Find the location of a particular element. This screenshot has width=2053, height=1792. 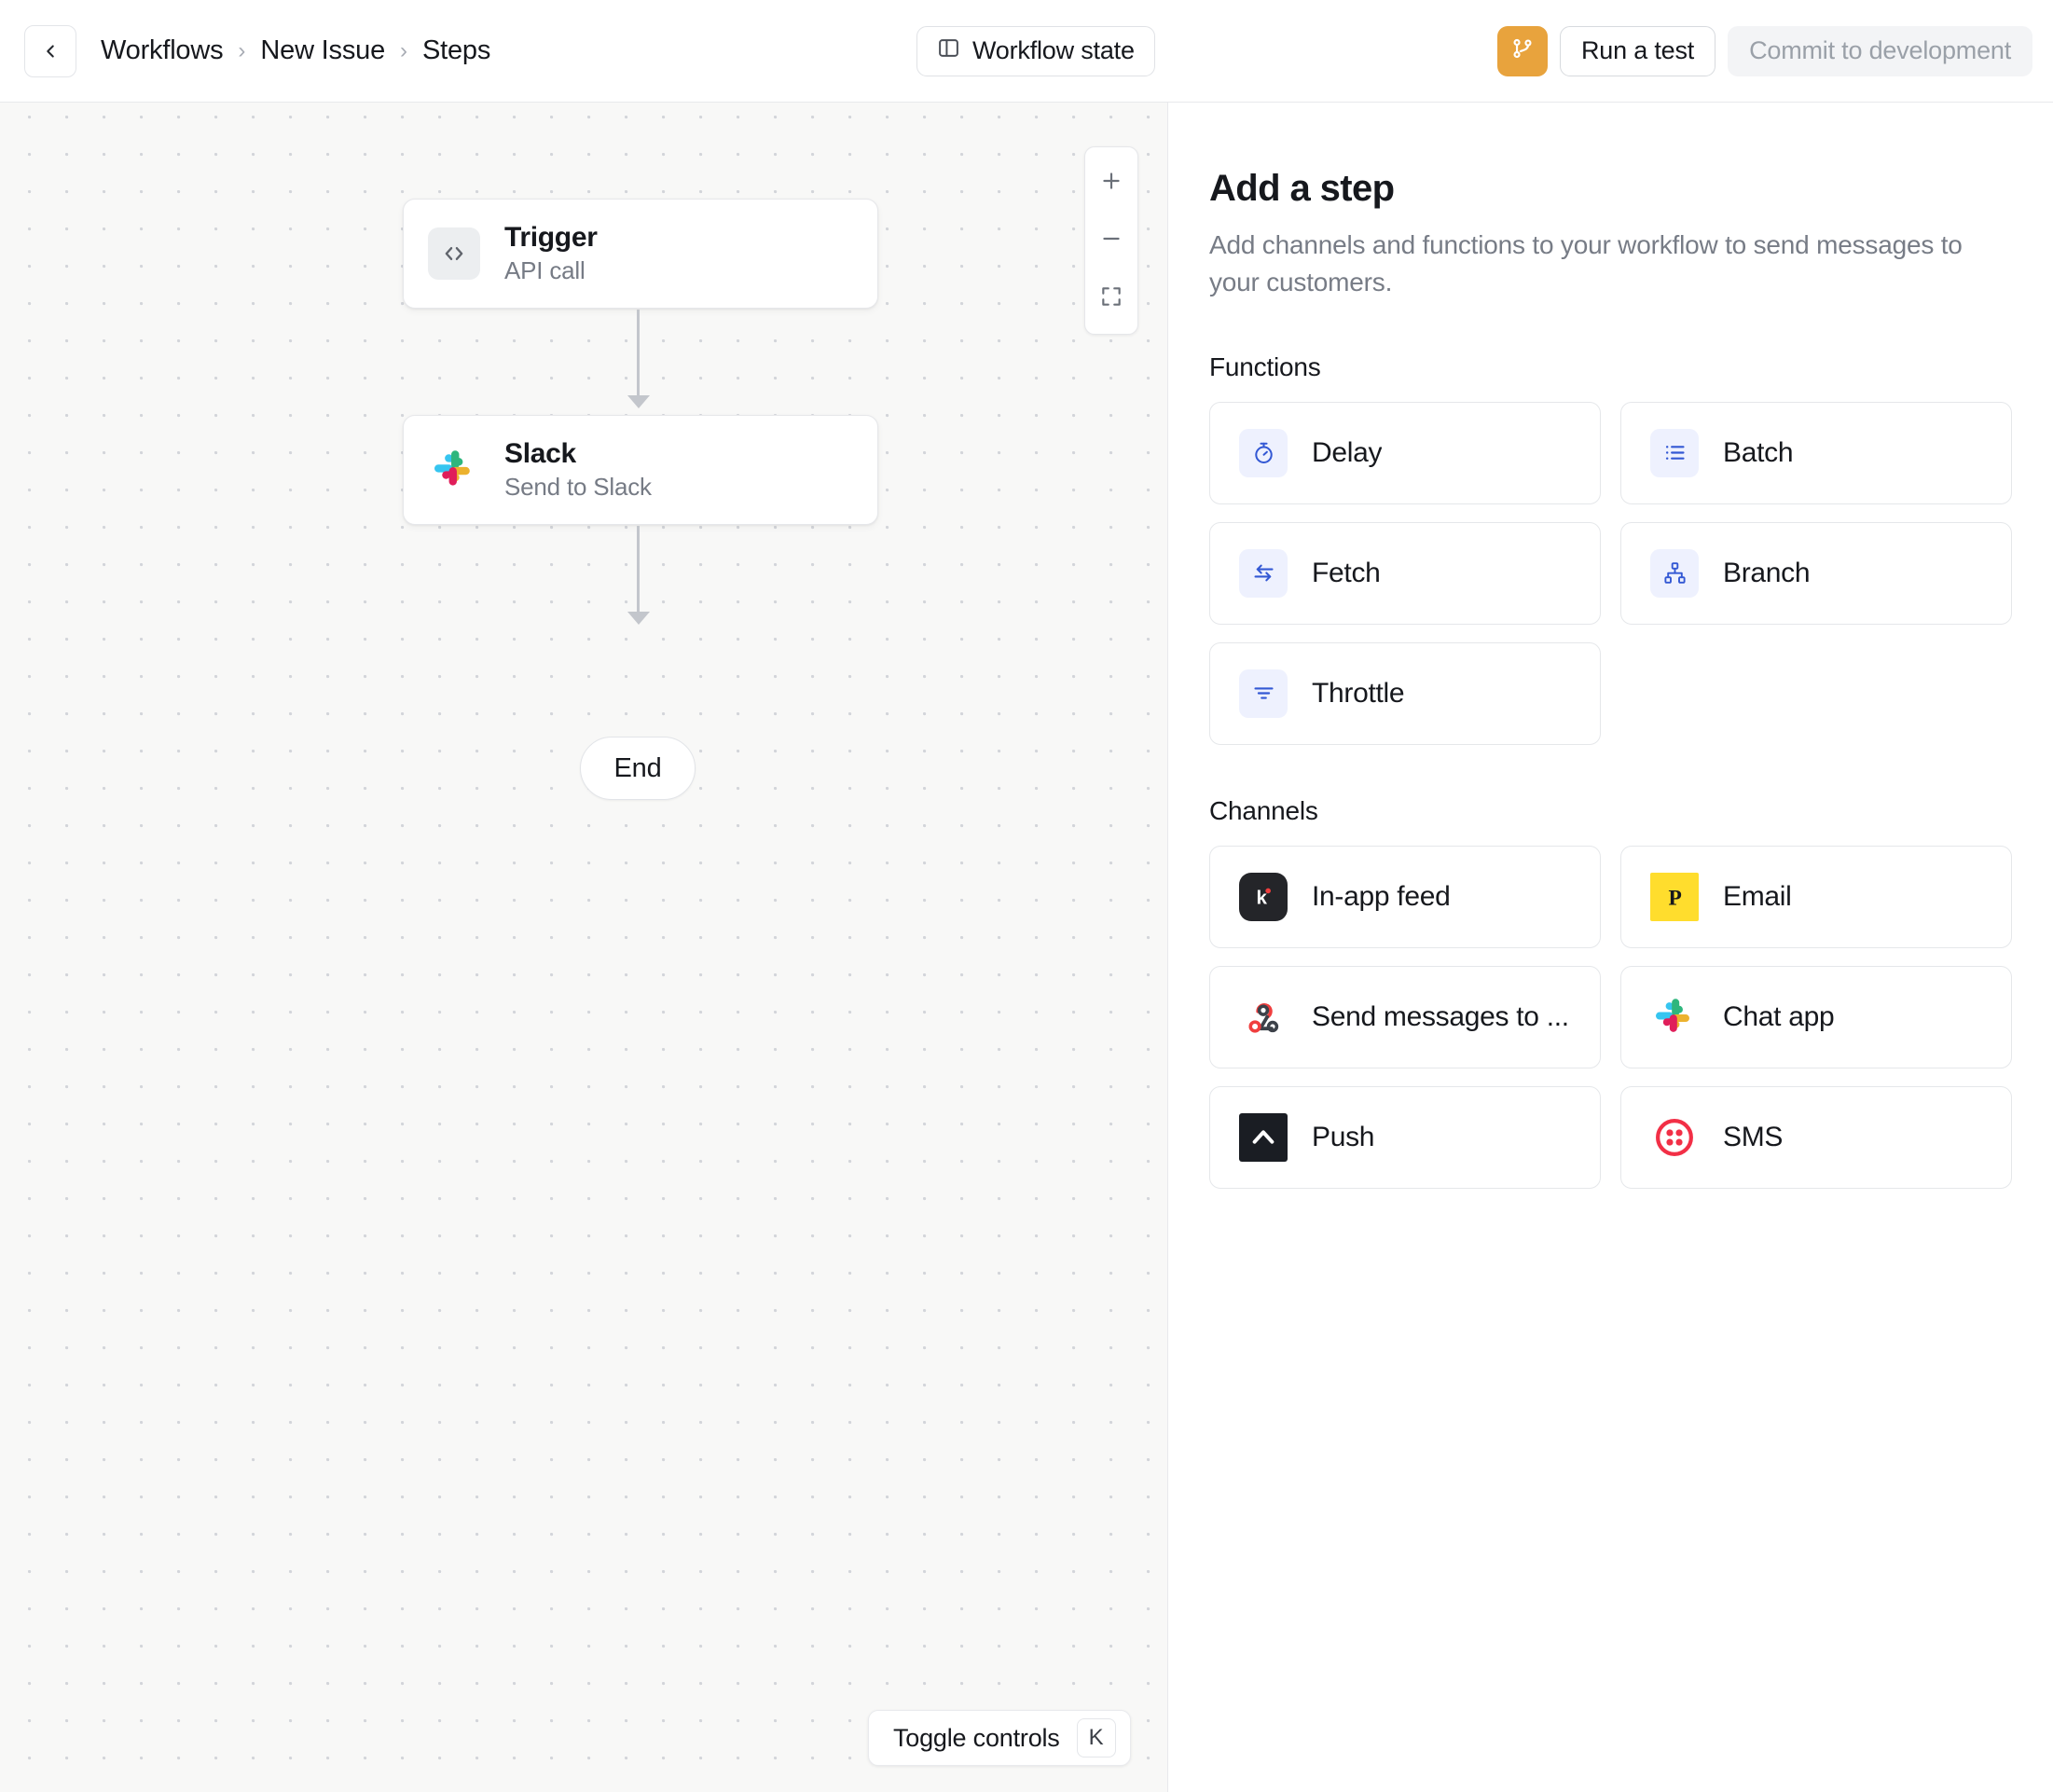

zoom-in-icon is located at coordinates (1111, 183).